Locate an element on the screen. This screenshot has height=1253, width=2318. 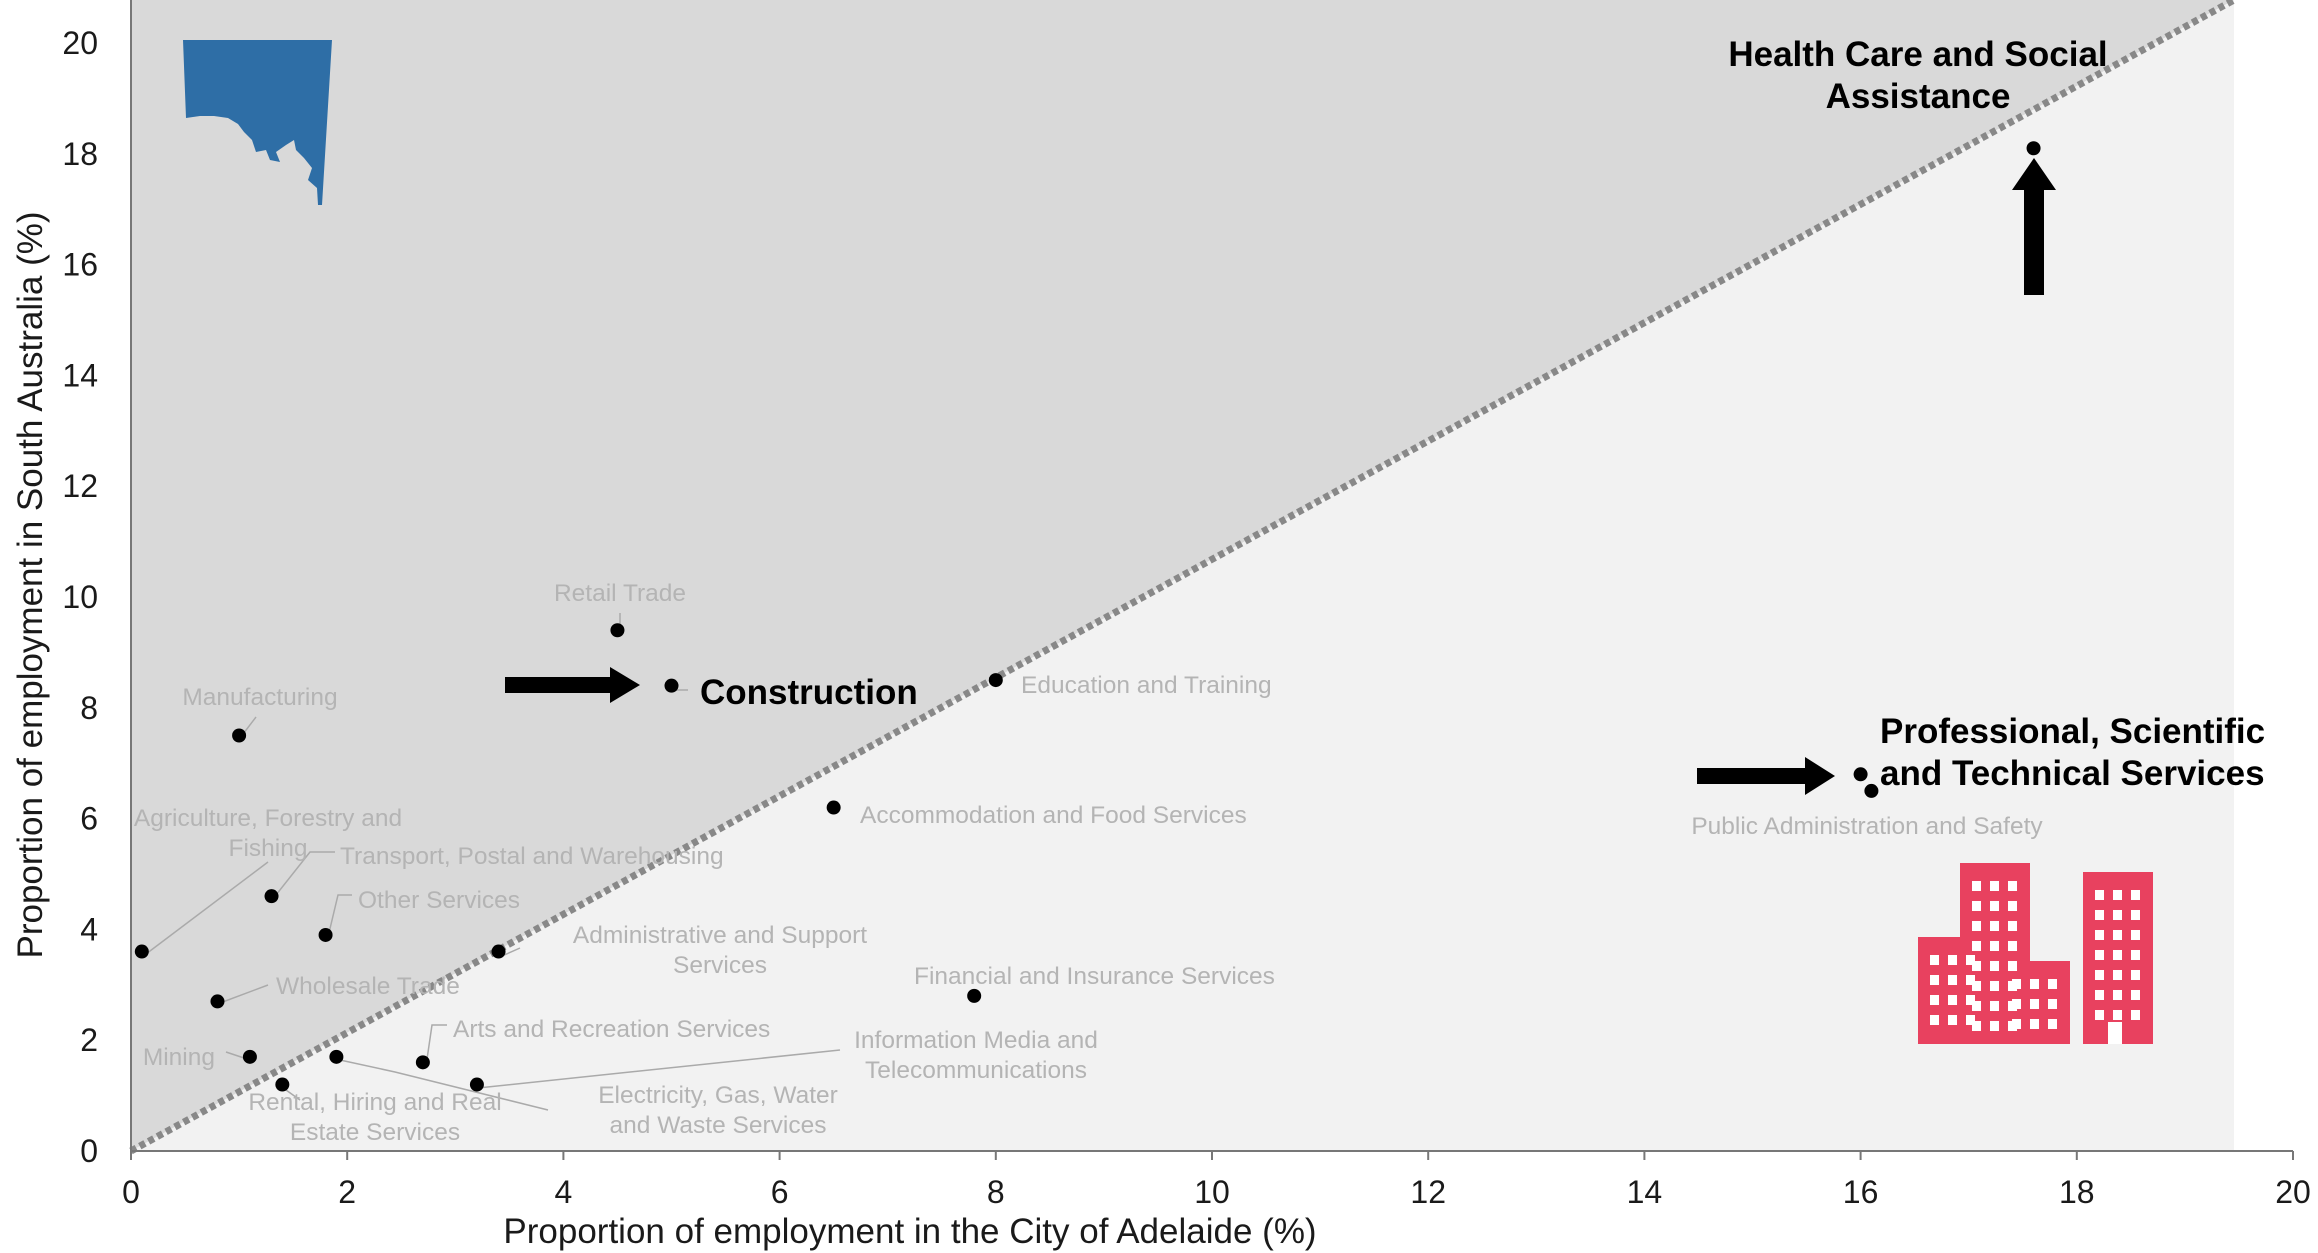
x-tick-label: 4 is located at coordinates (564, 1192).